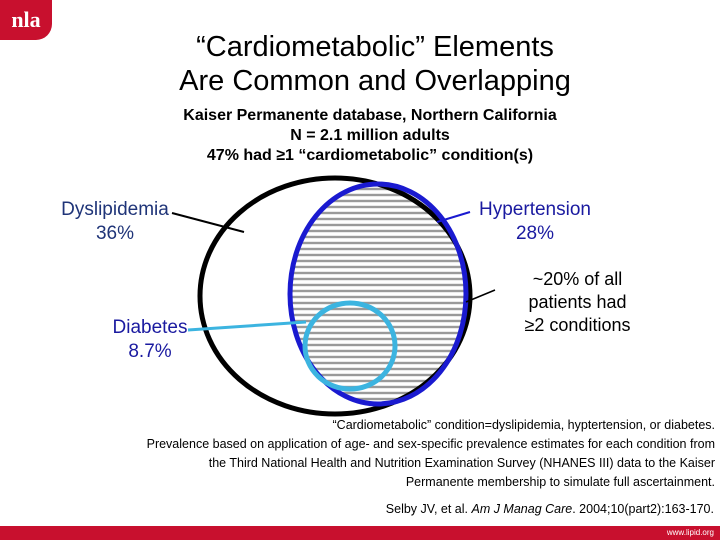 The height and width of the screenshot is (540, 720). What do you see at coordinates (115, 209) in the screenshot?
I see `dyslipidemia-name: Dyslipidemia` at bounding box center [115, 209].